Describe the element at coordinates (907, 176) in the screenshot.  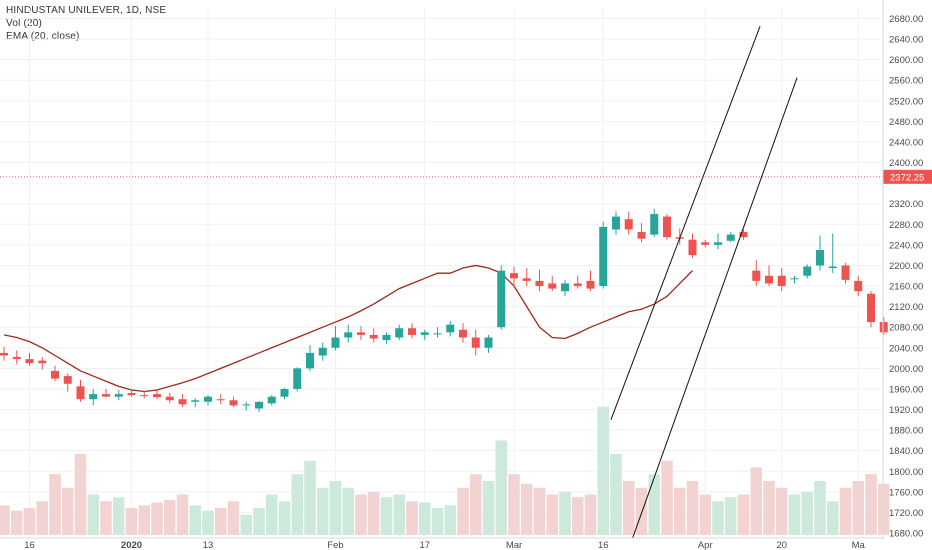
I see `last-price-tag` at that location.